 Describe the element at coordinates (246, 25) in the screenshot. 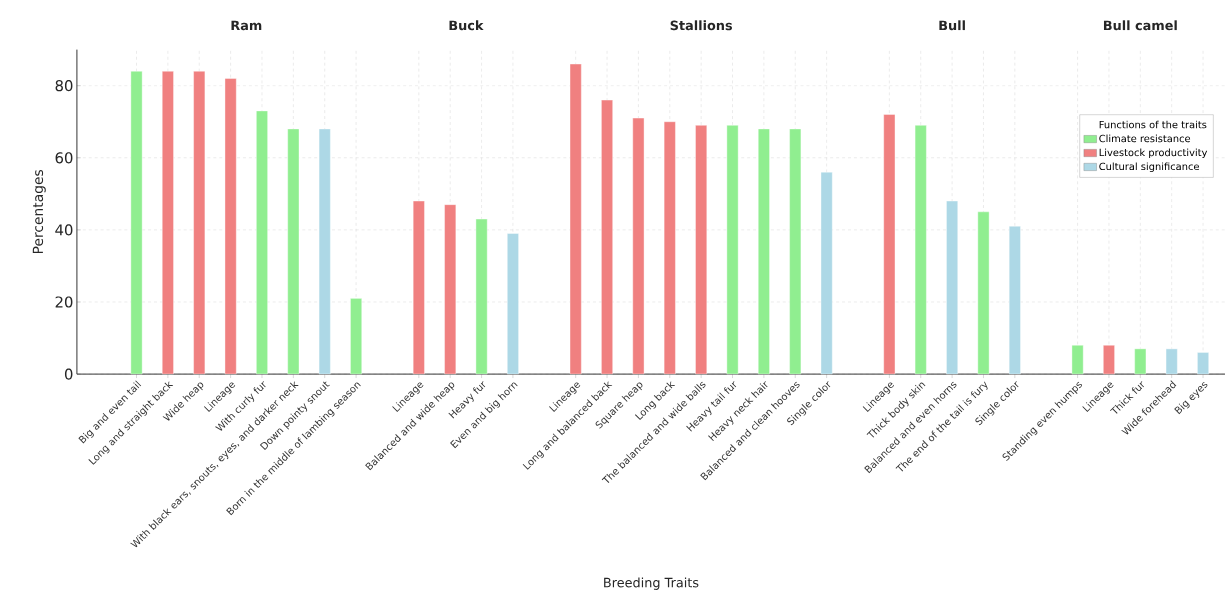

I see `text: Ram` at that location.